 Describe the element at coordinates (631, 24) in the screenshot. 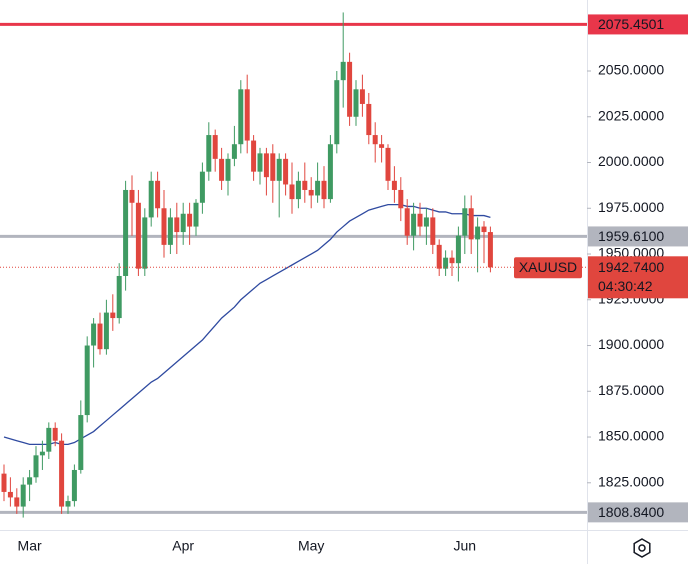

I see `level-label: 2075.4501` at that location.